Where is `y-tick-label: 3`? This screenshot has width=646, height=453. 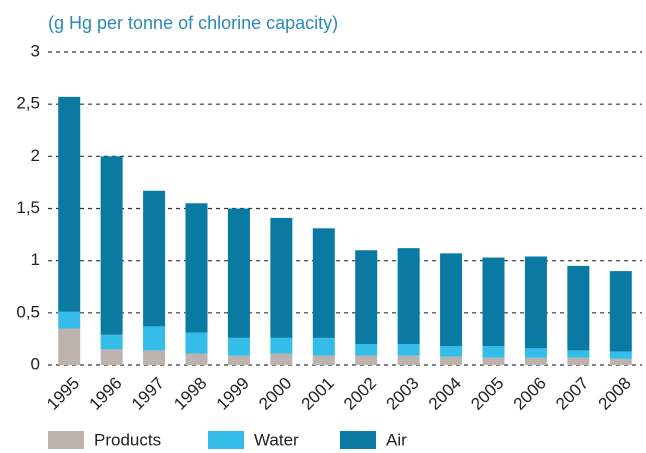
y-tick-label: 3 is located at coordinates (35, 50).